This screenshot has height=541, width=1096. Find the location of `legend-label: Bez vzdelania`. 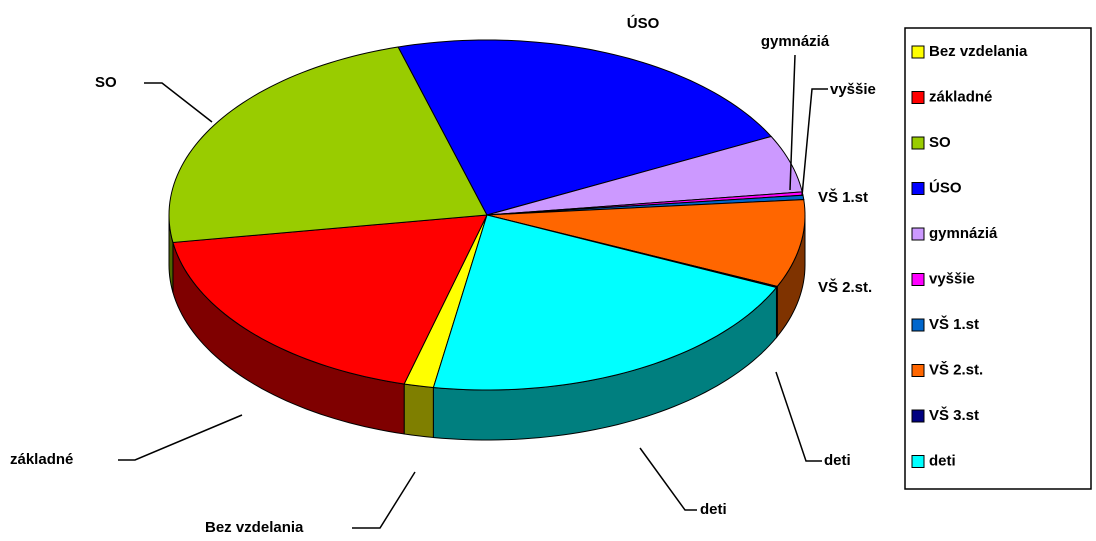

legend-label: Bez vzdelania is located at coordinates (978, 51).